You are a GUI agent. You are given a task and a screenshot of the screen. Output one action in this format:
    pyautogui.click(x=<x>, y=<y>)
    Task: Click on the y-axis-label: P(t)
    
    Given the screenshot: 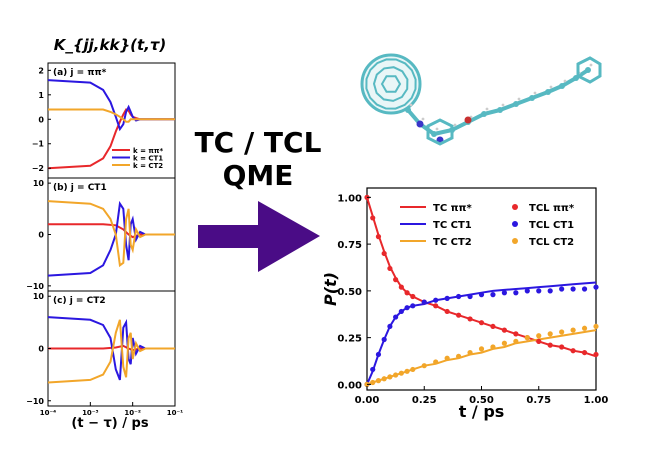 What is the action you would take?
    pyautogui.click(x=330, y=289)
    